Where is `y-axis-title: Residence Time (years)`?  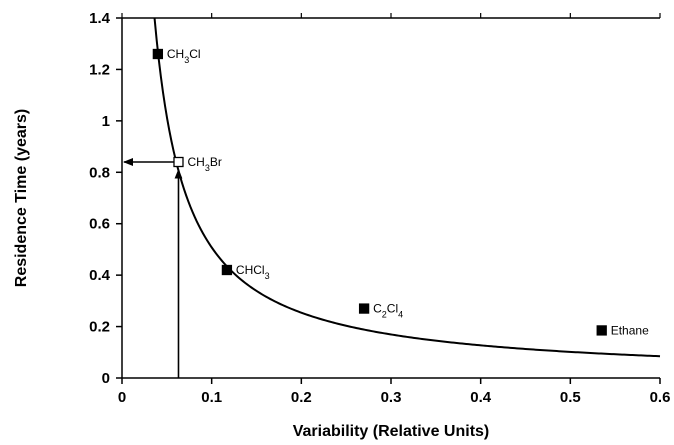
y-axis-title: Residence Time (years) is located at coordinates (21, 198).